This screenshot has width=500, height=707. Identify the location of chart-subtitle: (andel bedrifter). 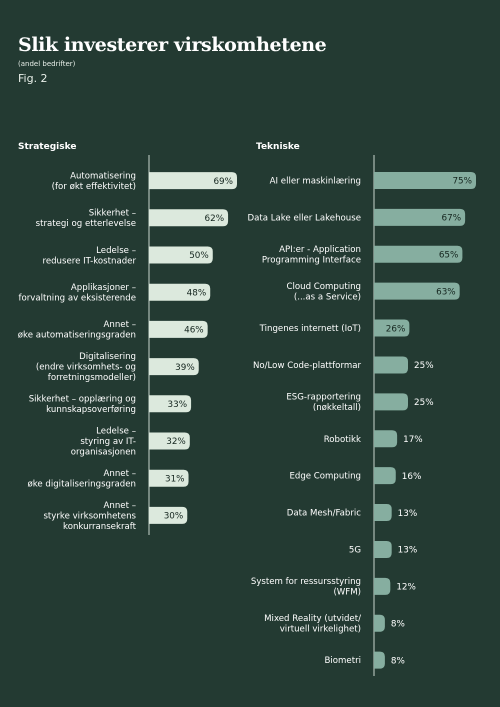
(47, 64).